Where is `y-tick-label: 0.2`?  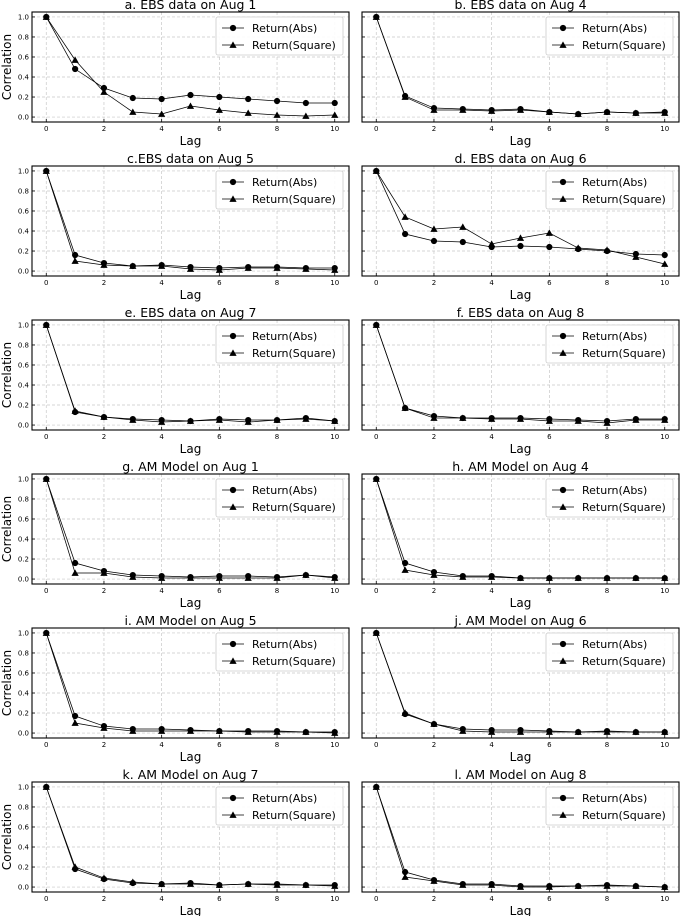
y-tick-label: 0.2 is located at coordinates (23, 98).